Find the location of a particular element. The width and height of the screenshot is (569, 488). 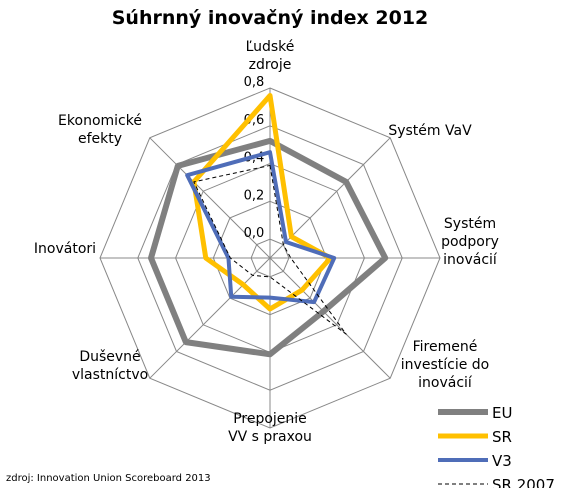

category-label: Ekonomické efekty is located at coordinates (100, 130).